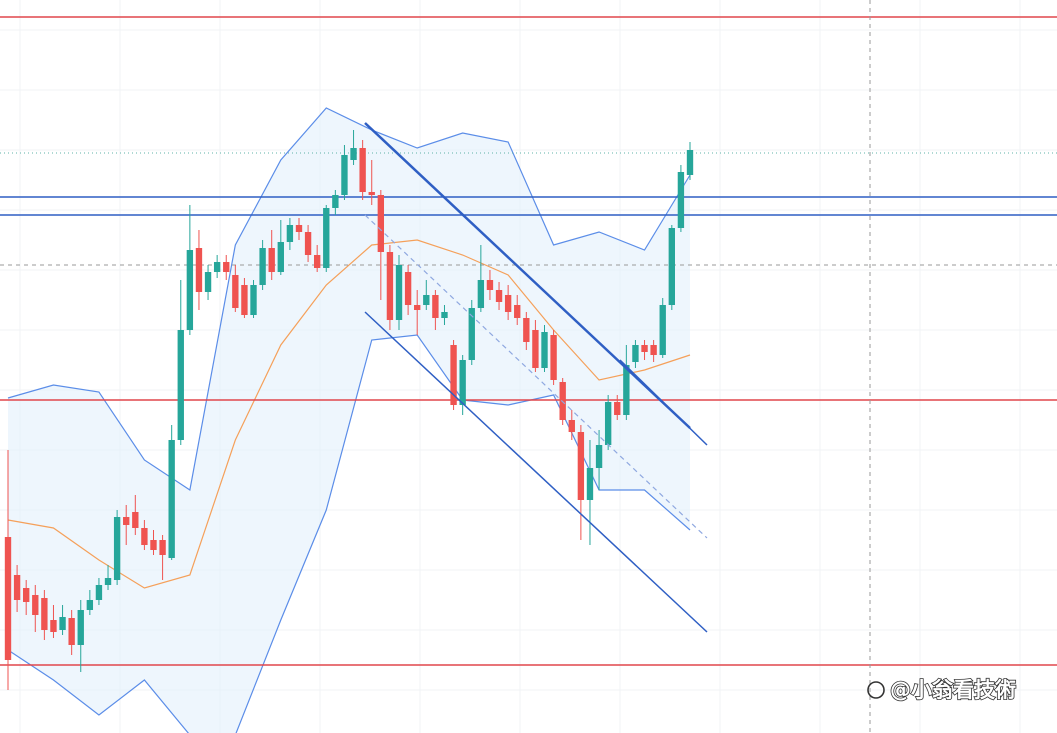 The image size is (1057, 733). I want to click on watermark: @小翁看技術, so click(942, 690).